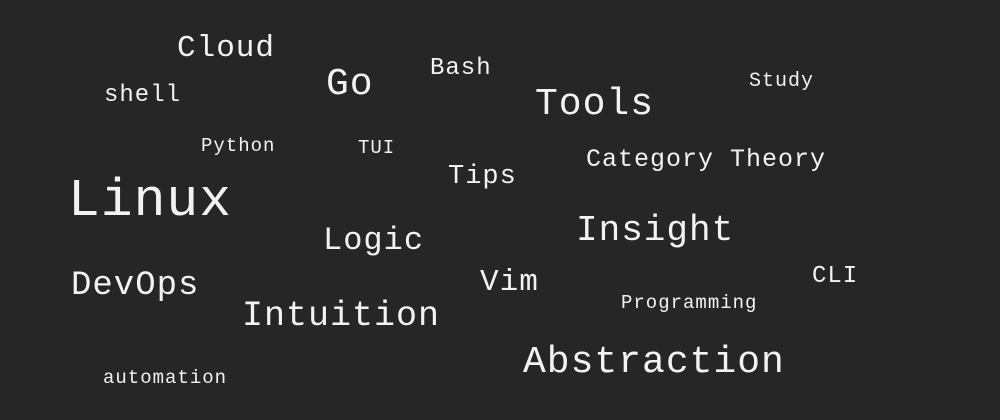  I want to click on word-abstraction: Abstraction, so click(654, 362).